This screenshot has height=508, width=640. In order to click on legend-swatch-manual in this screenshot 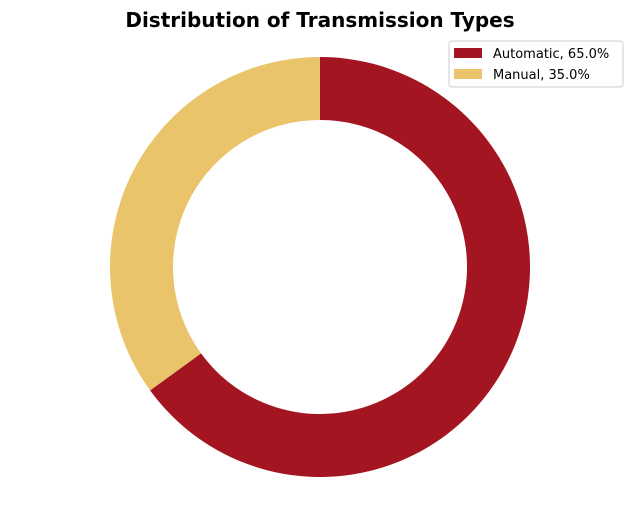, I will do `click(468, 74)`.